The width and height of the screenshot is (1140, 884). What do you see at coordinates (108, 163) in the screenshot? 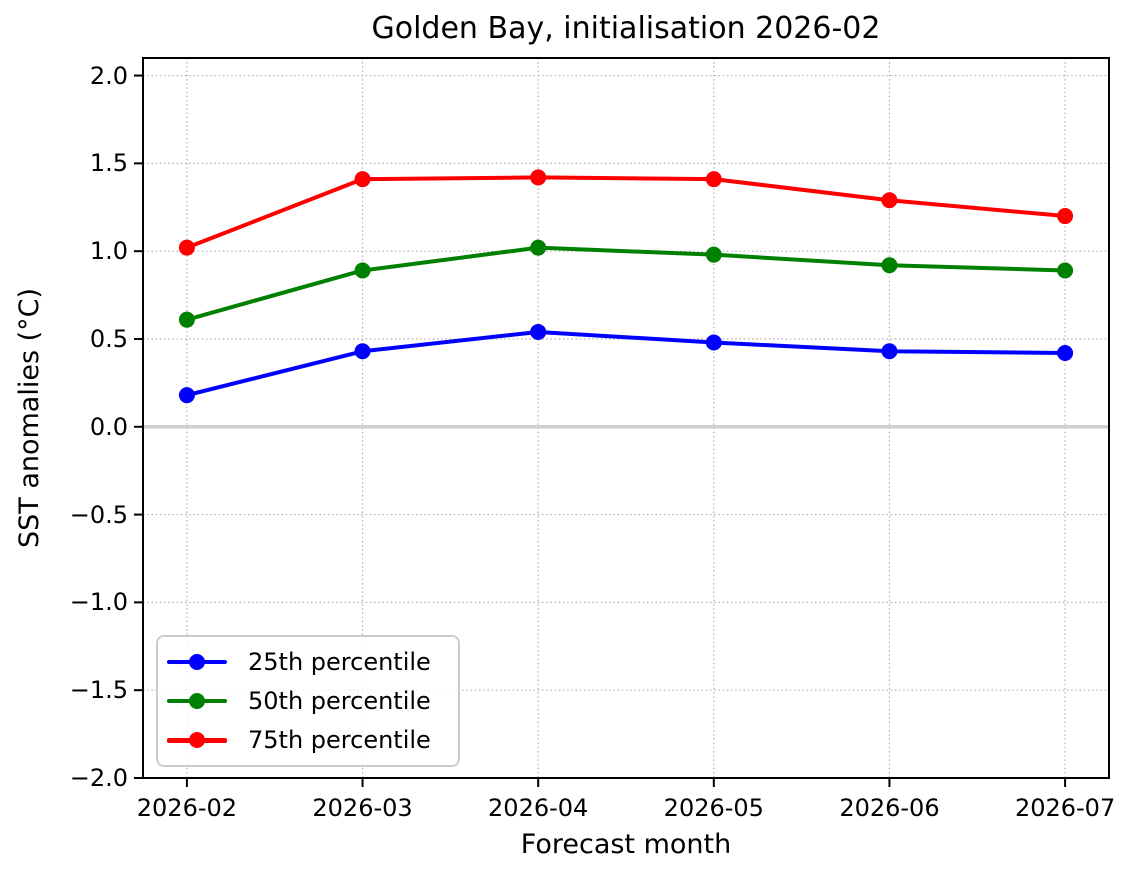
I see `y-tick-label: 1.5` at bounding box center [108, 163].